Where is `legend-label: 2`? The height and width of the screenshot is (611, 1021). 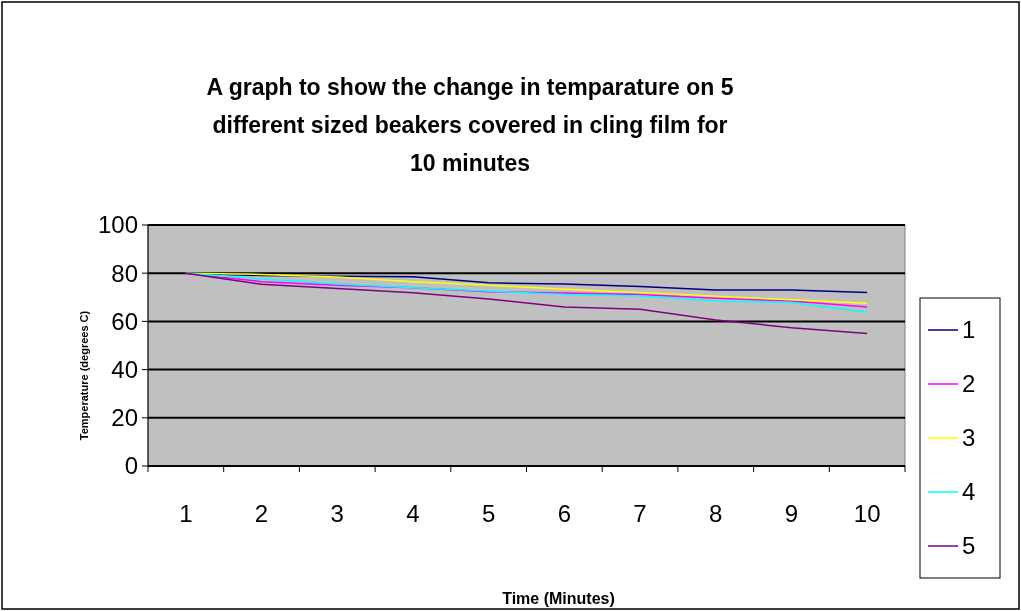
legend-label: 2 is located at coordinates (969, 384).